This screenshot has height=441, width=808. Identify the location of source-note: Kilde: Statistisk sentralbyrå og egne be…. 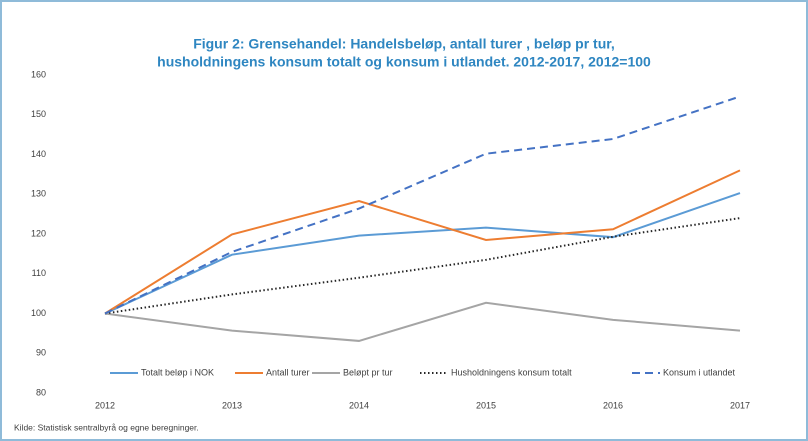
(106, 427).